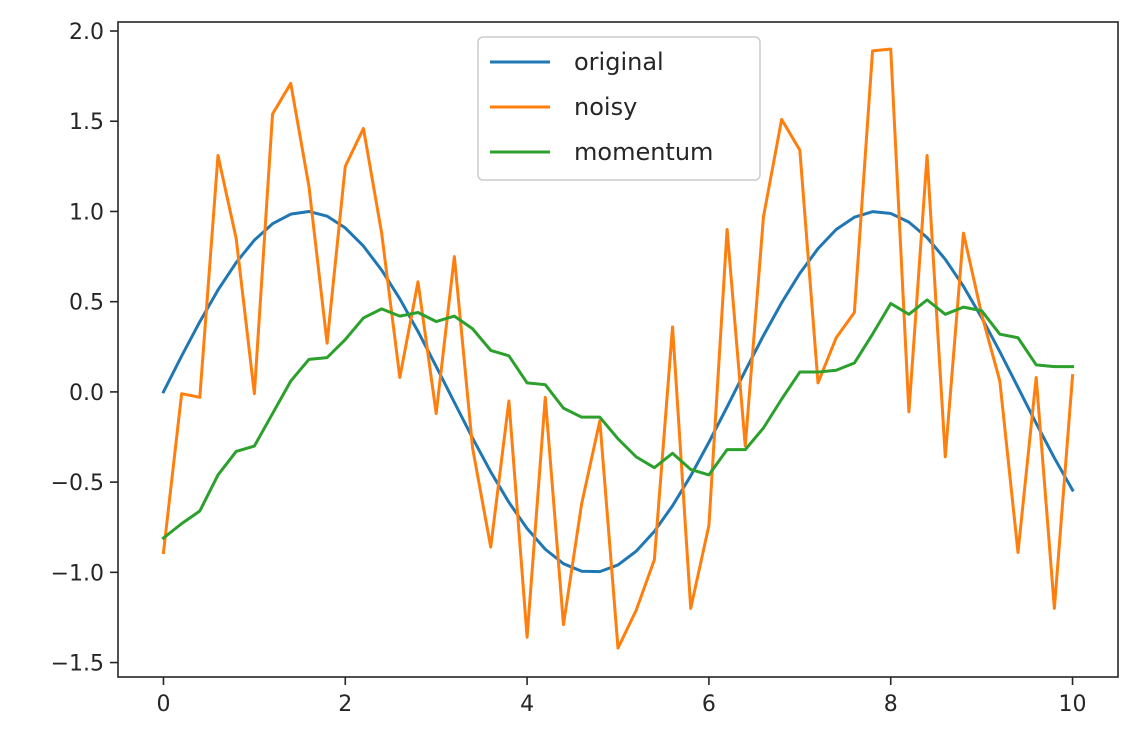  What do you see at coordinates (621, 697) in the screenshot?
I see `x-axis: 0 2 4 6 8 10` at bounding box center [621, 697].